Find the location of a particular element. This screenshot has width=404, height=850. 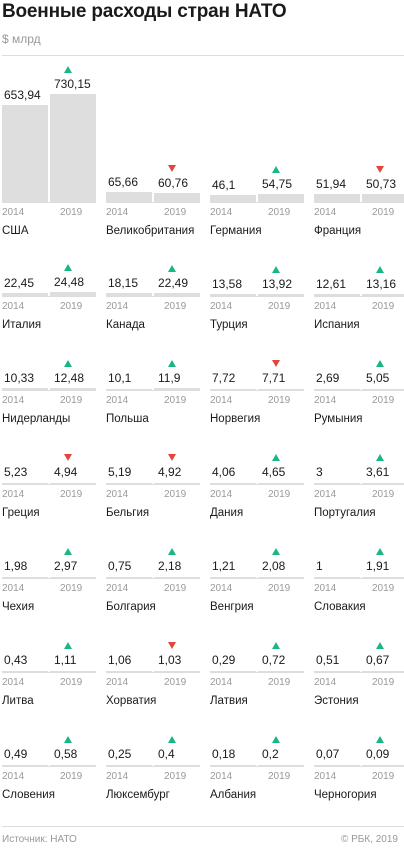

value-2014: 0,75 is located at coordinates (120, 566).